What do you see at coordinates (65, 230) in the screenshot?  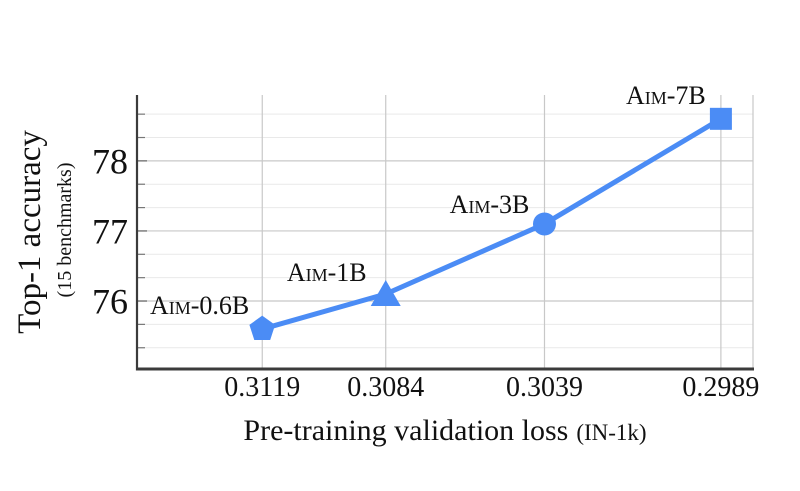 I see `y-axis-title-suffix: (15 benchmarks)` at bounding box center [65, 230].